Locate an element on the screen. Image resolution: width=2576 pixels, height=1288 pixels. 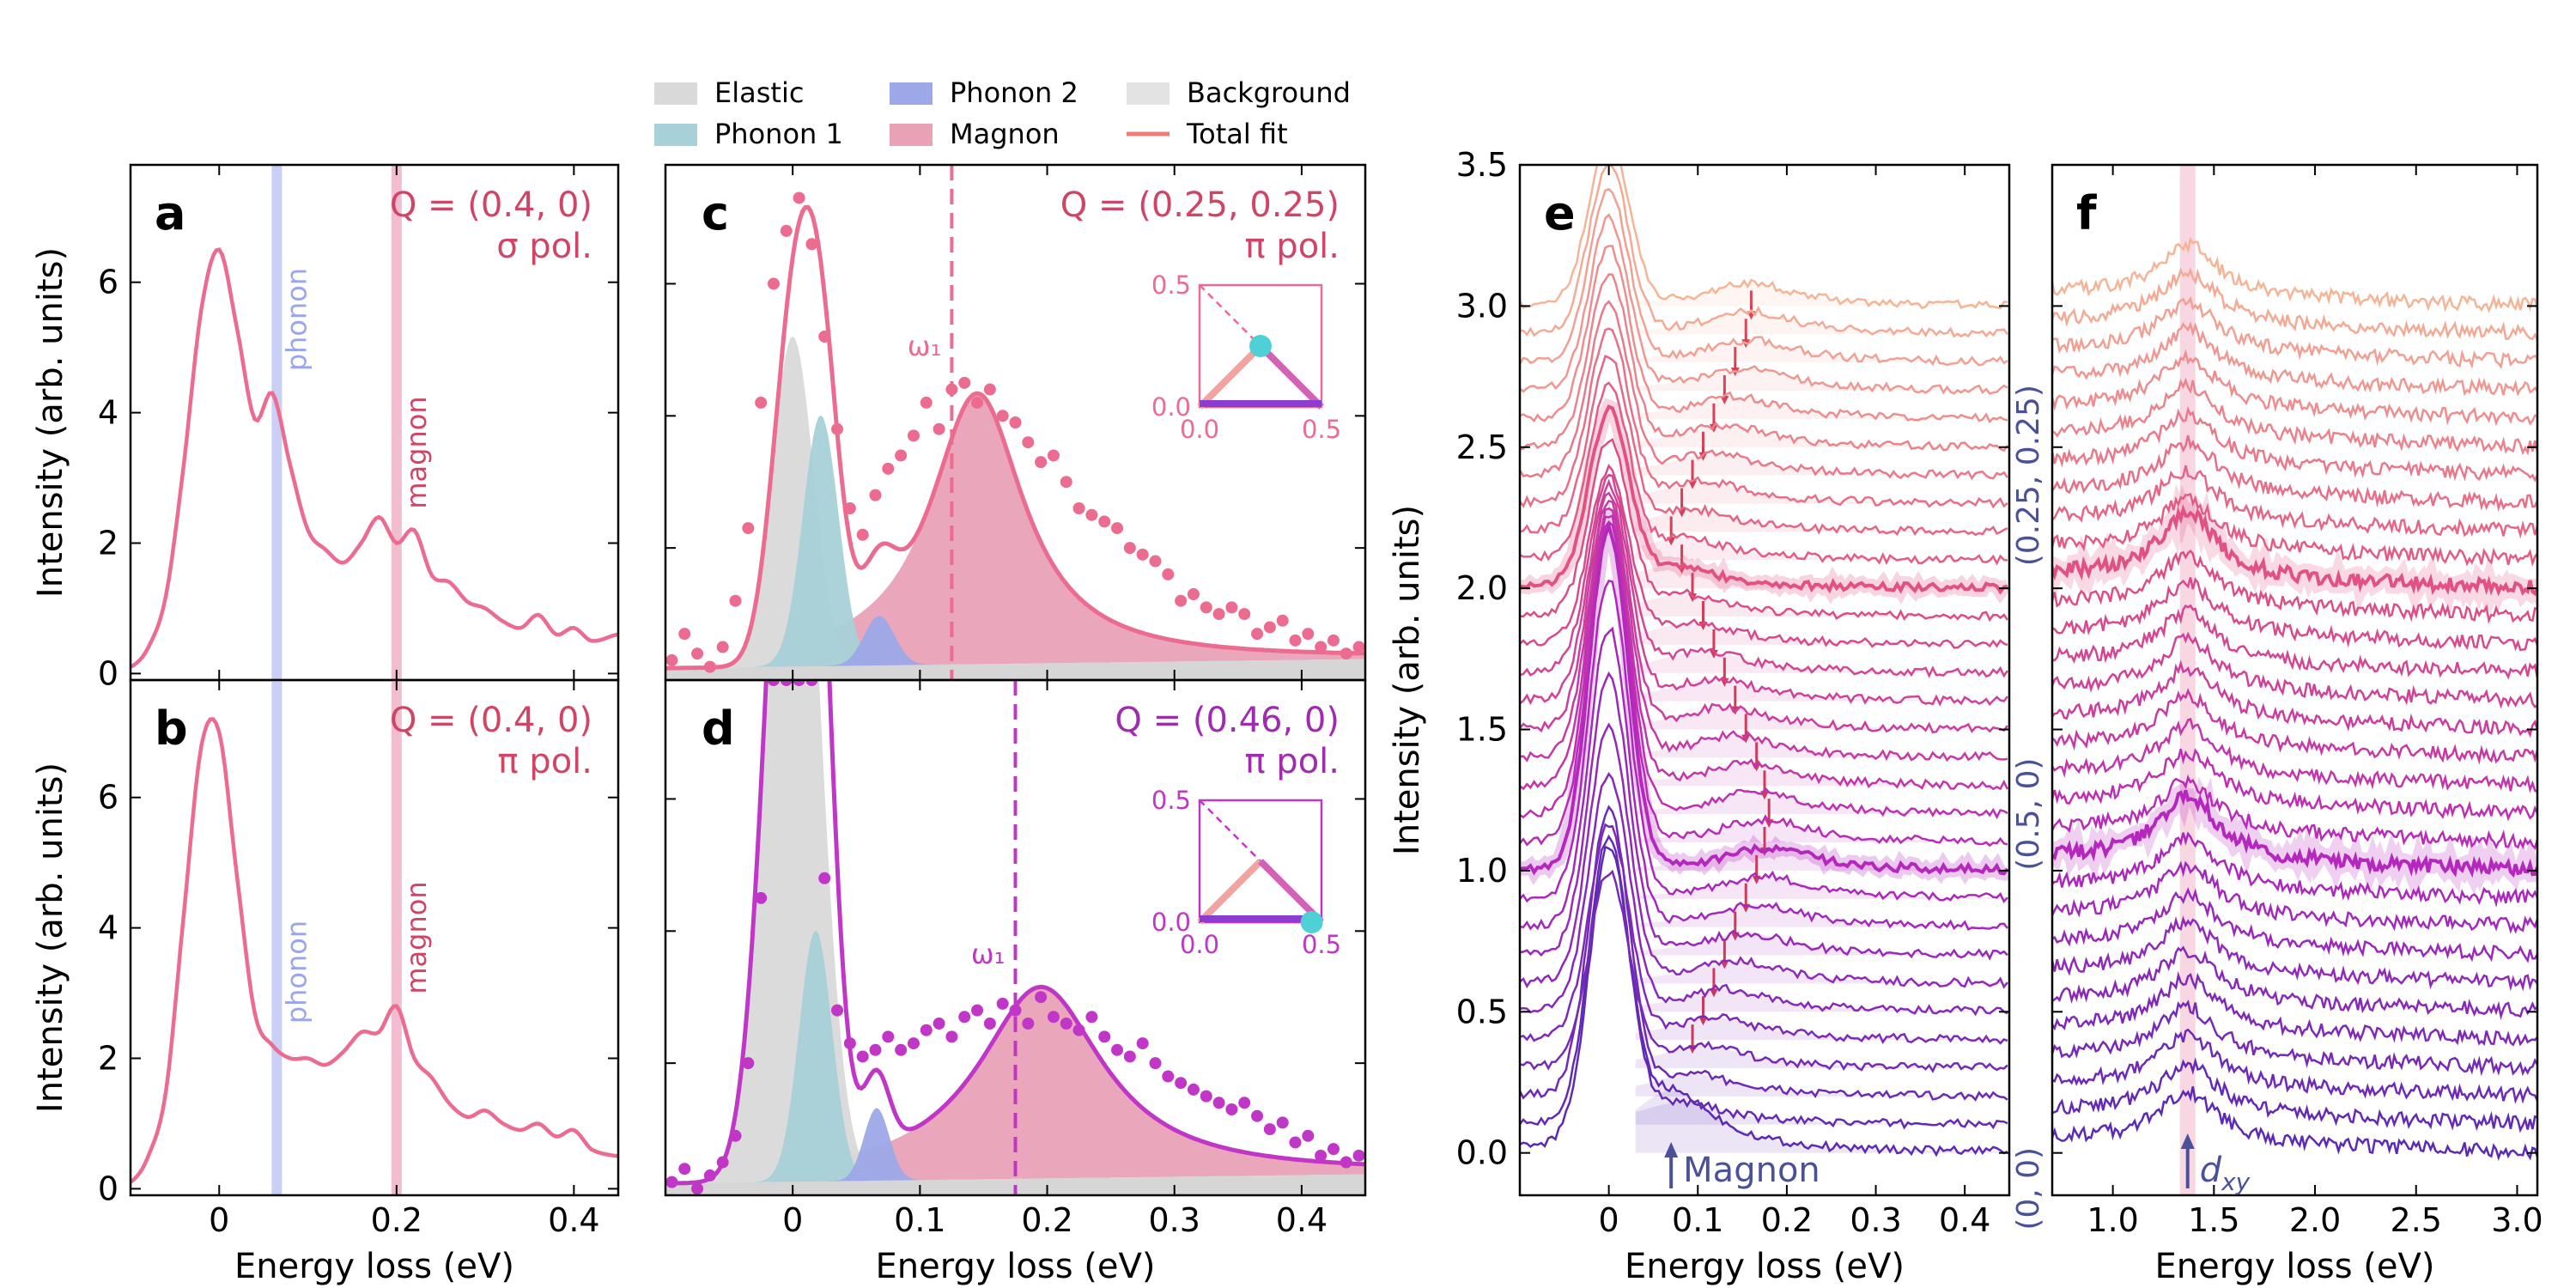
x-tick-label: 2.0 is located at coordinates (2315, 1220).